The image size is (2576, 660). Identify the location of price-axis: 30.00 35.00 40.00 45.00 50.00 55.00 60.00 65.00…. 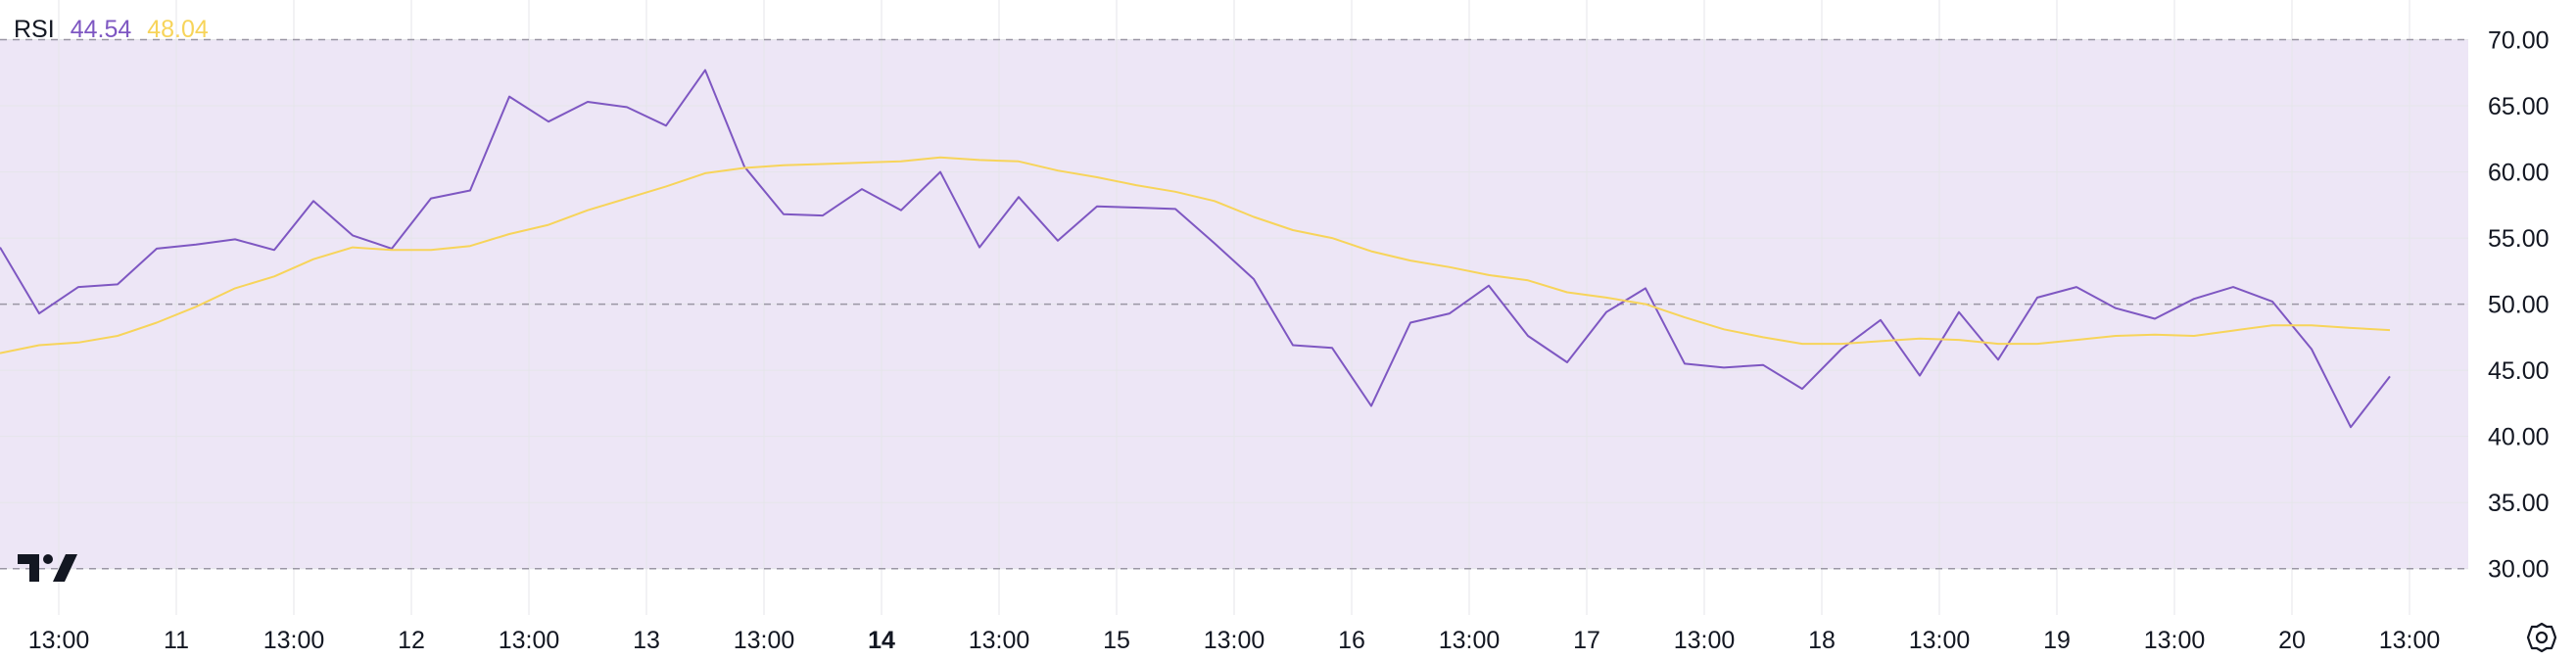
(2519, 305).